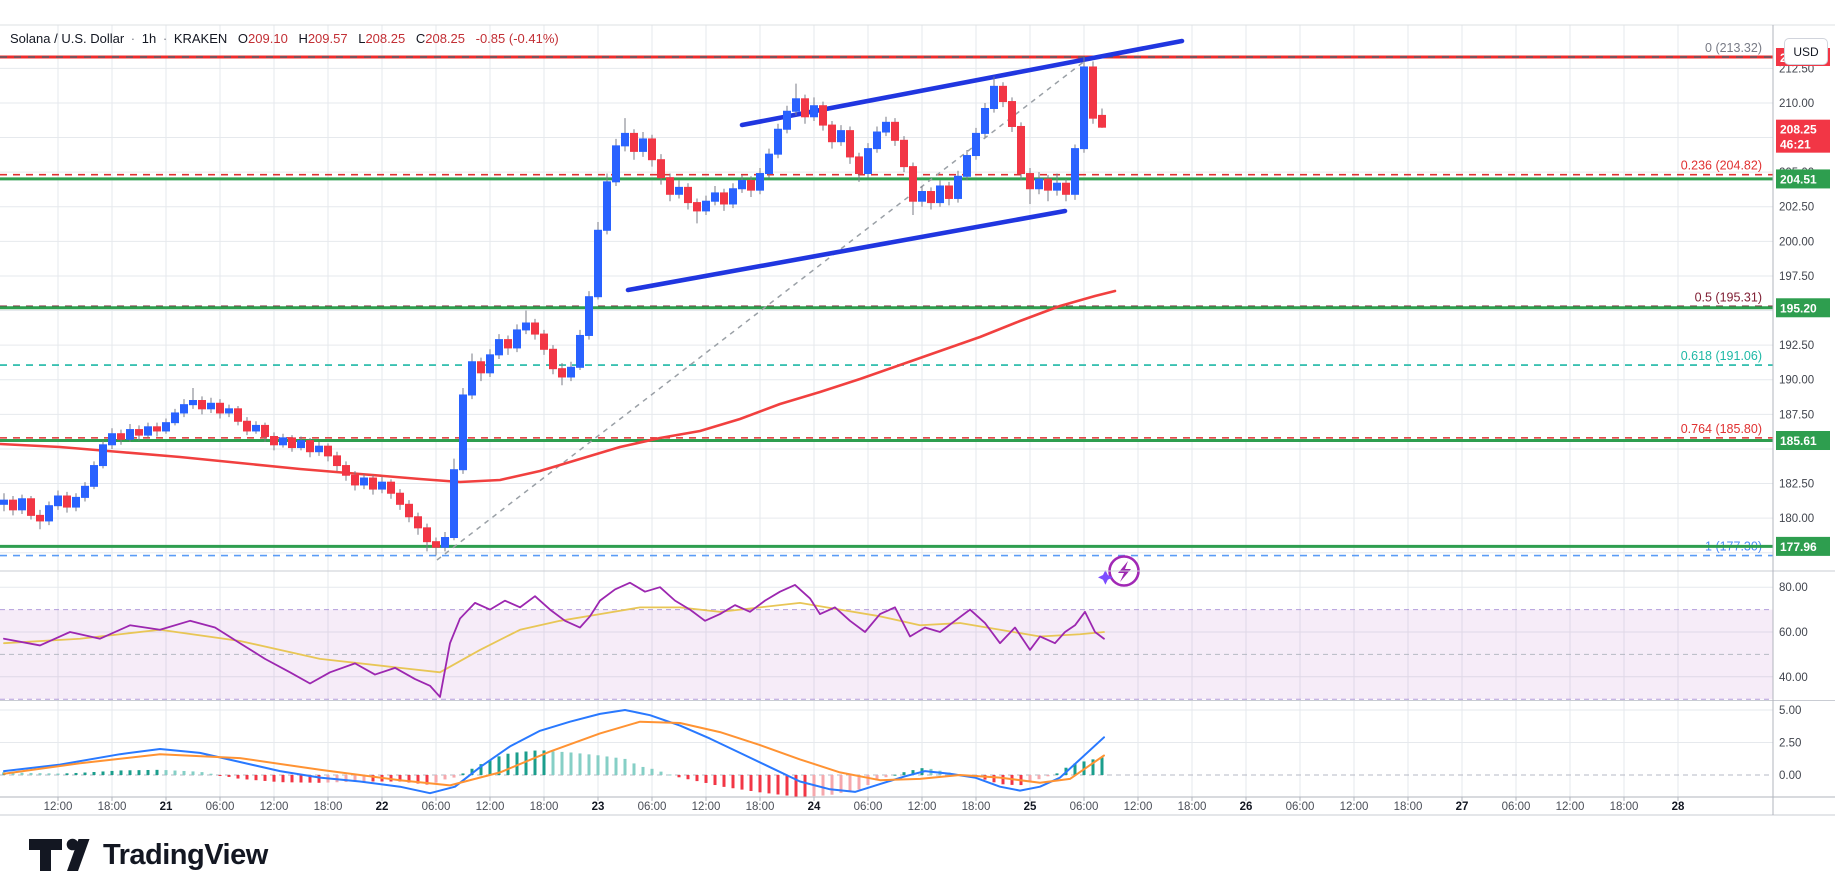 Image resolution: width=1835 pixels, height=883 pixels. Describe the element at coordinates (1793, 633) in the screenshot. I see `rsi-tick: 60.00` at that location.